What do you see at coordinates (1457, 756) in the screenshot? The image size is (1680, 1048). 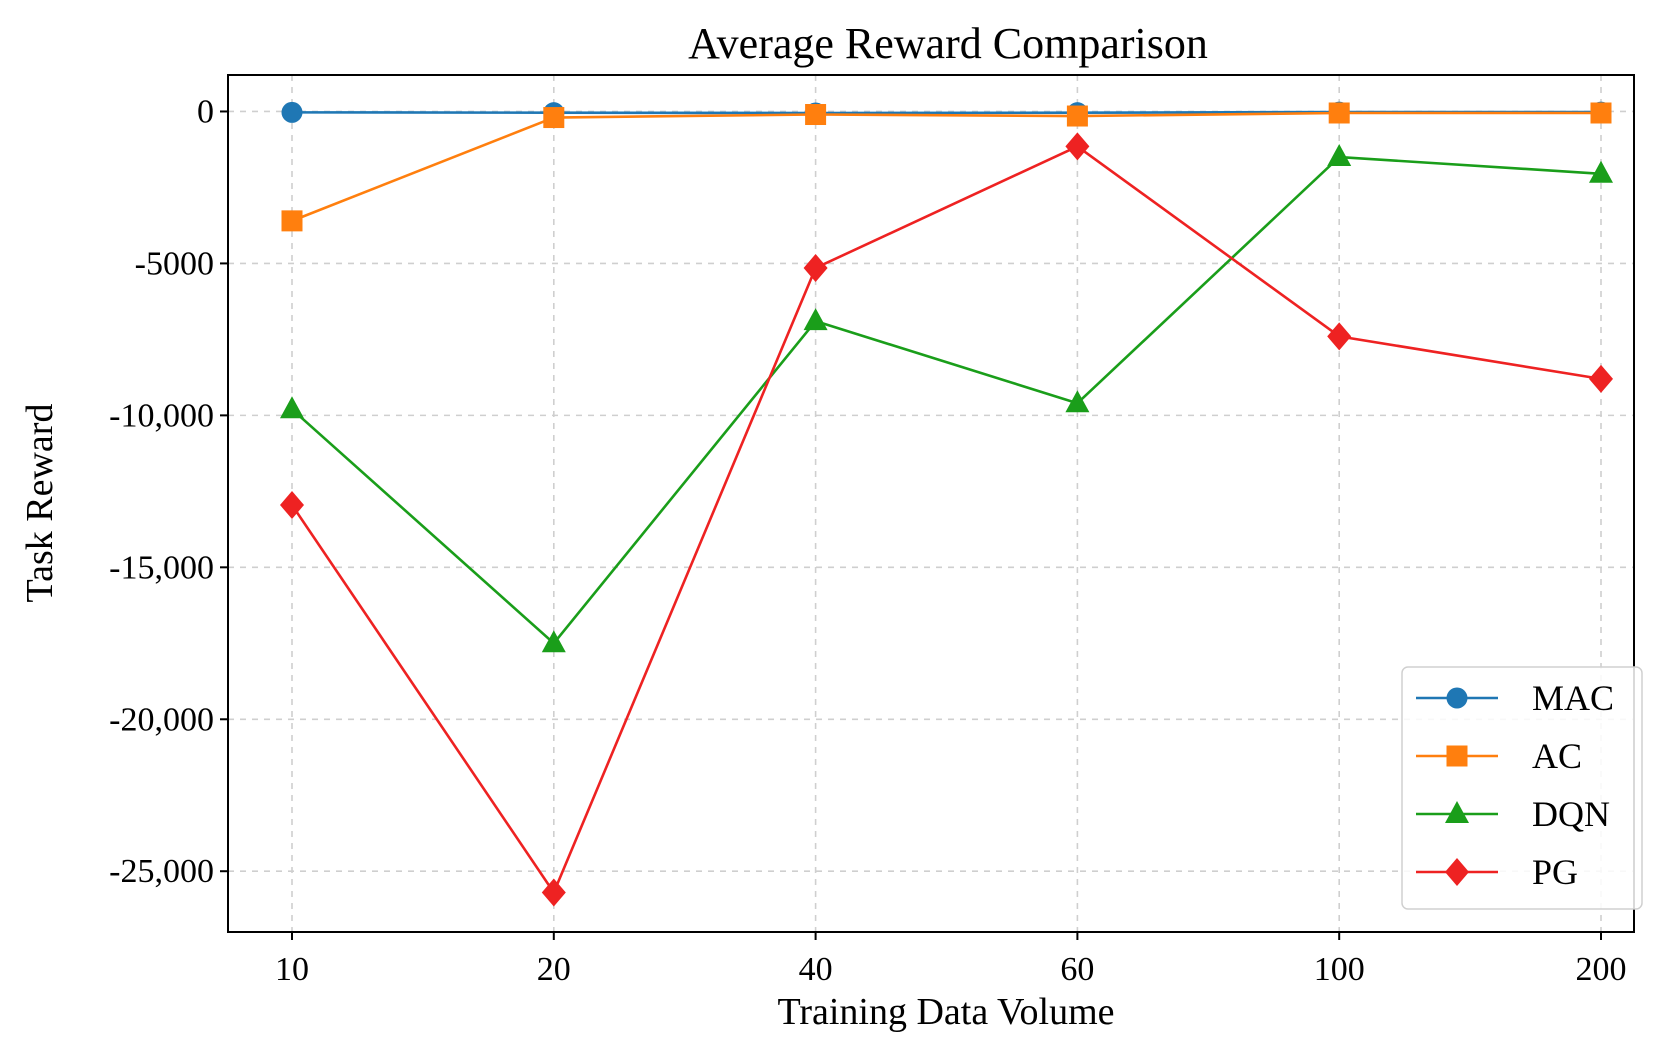 I see `legend-marker-ac` at bounding box center [1457, 756].